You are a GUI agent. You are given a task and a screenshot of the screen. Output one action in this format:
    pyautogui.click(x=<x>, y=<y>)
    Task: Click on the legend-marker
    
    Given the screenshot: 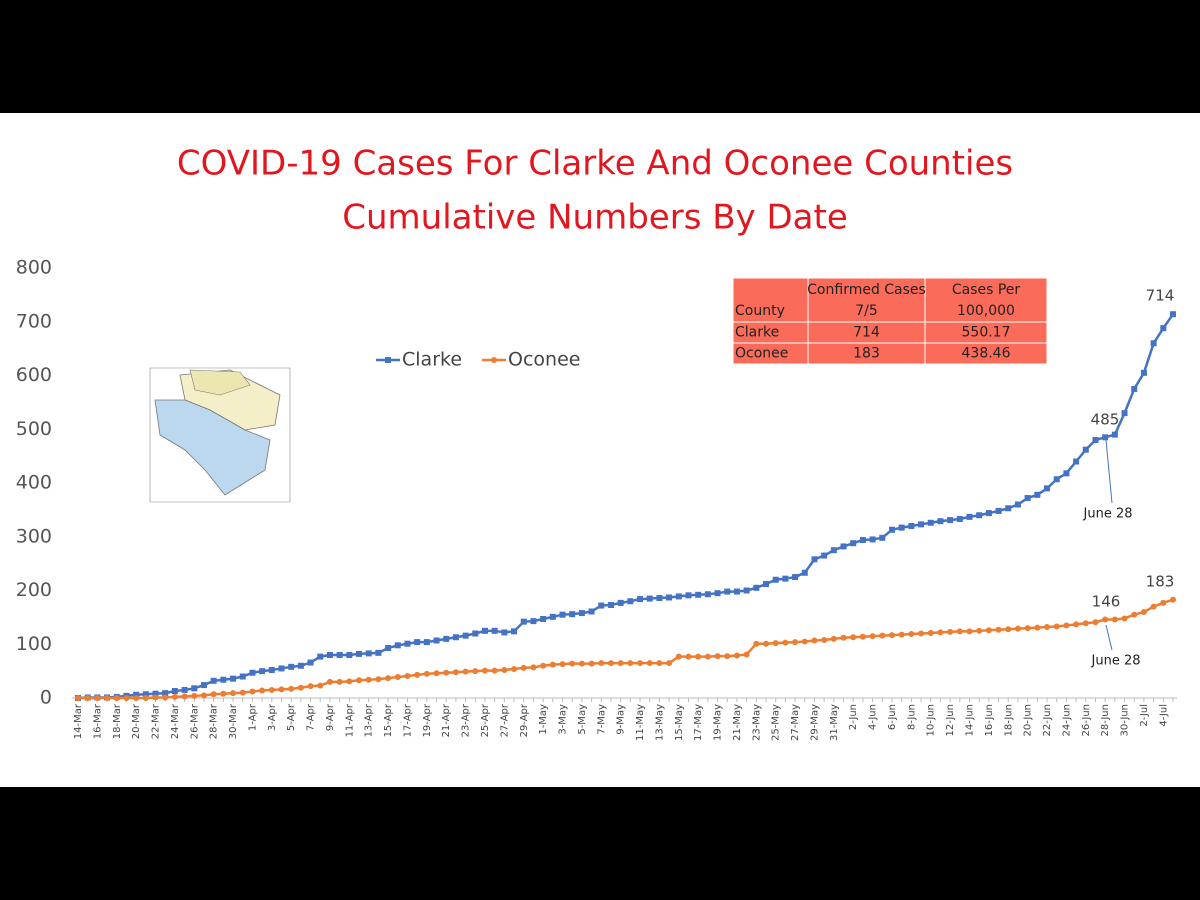 What is the action you would take?
    pyautogui.click(x=388, y=360)
    